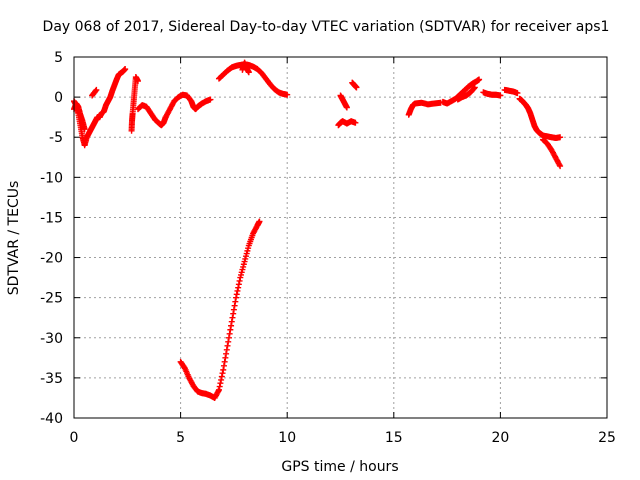  I want to click on x-tick-label: 25, so click(607, 438).